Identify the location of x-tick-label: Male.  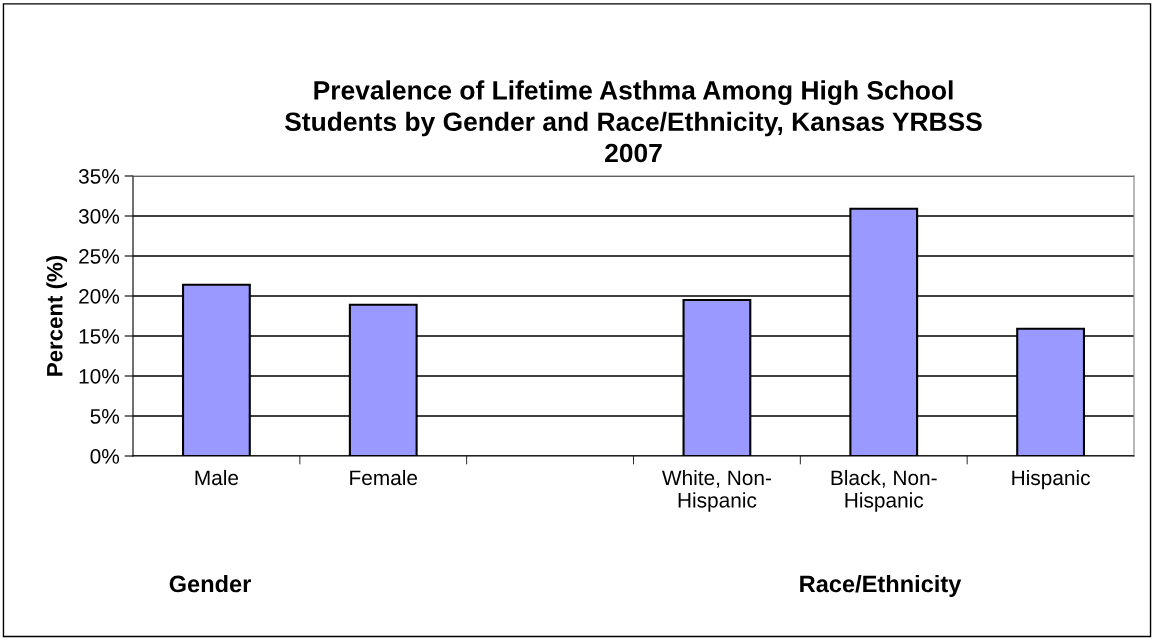
(217, 477).